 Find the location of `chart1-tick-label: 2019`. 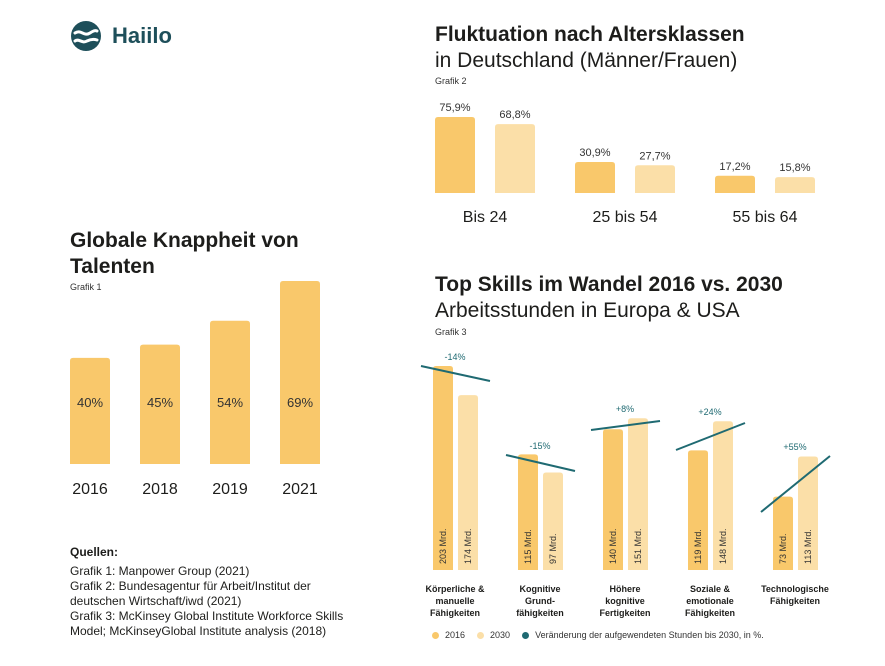

chart1-tick-label: 2019 is located at coordinates (230, 489).